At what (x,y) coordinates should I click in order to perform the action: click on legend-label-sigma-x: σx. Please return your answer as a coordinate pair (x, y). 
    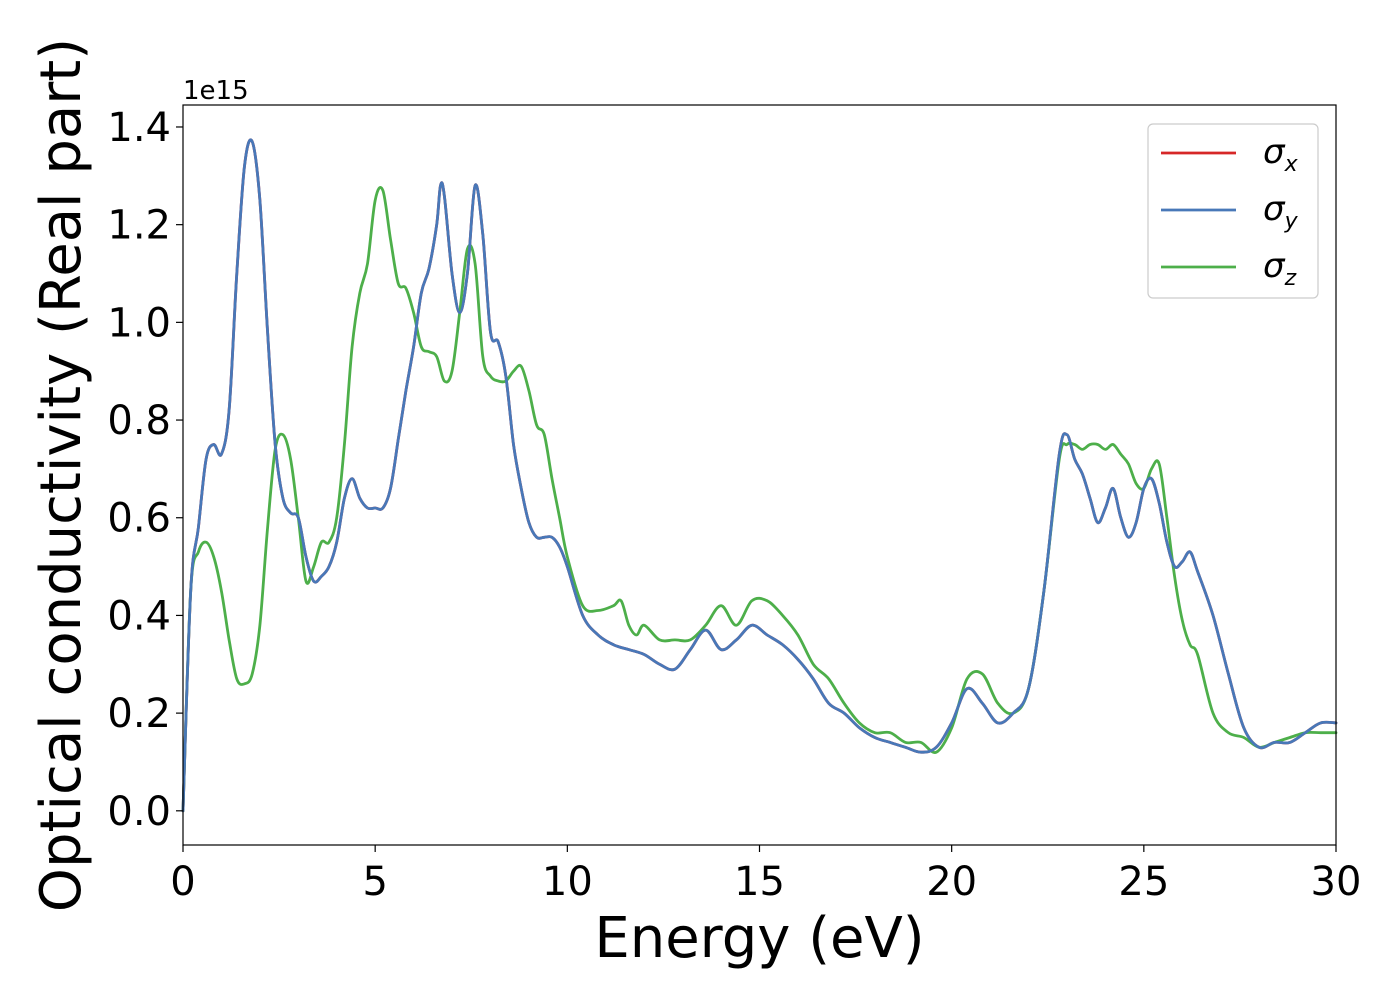
    Looking at the image, I should click on (1281, 154).